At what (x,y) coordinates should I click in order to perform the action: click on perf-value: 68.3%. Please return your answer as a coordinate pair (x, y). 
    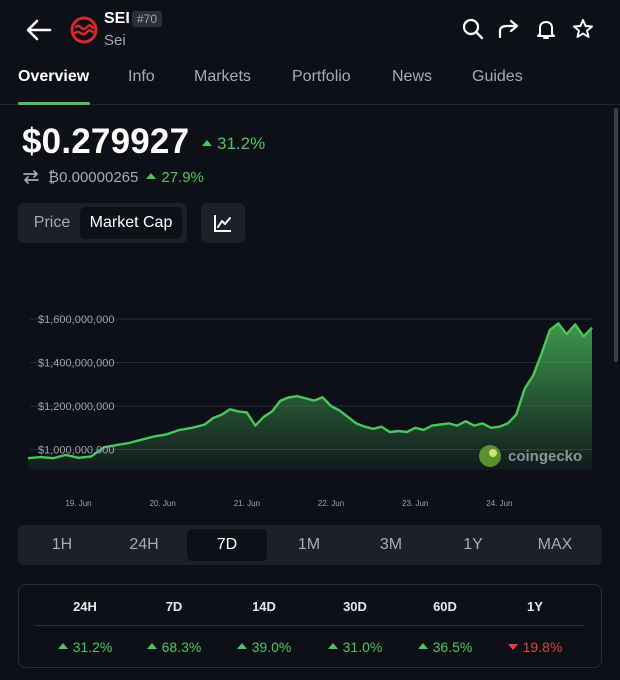
    Looking at the image, I should click on (174, 647).